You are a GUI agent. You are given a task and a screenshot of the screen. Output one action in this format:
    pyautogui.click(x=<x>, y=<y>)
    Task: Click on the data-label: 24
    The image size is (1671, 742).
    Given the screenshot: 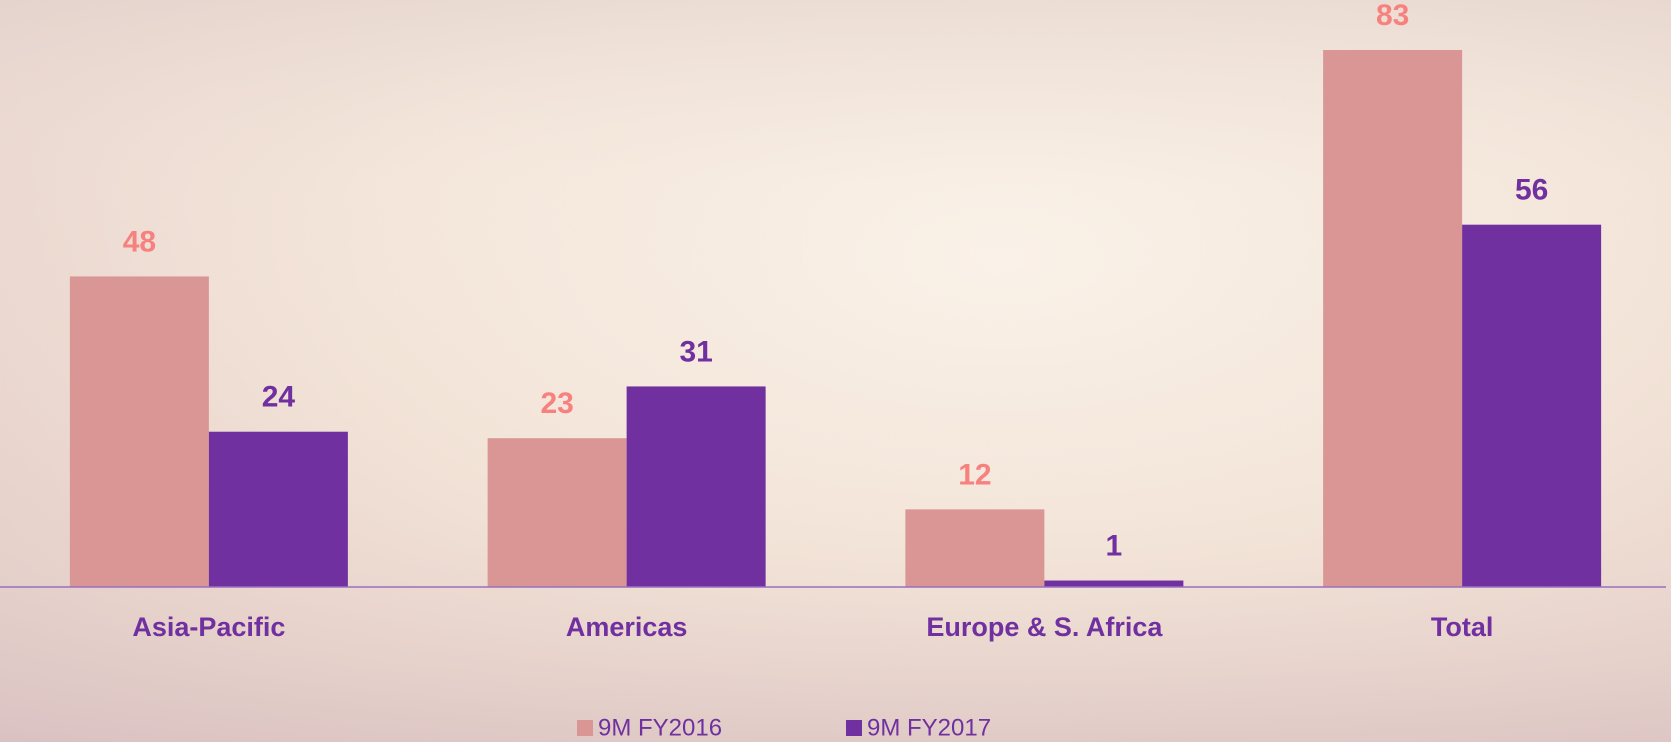 What is the action you would take?
    pyautogui.click(x=279, y=397)
    